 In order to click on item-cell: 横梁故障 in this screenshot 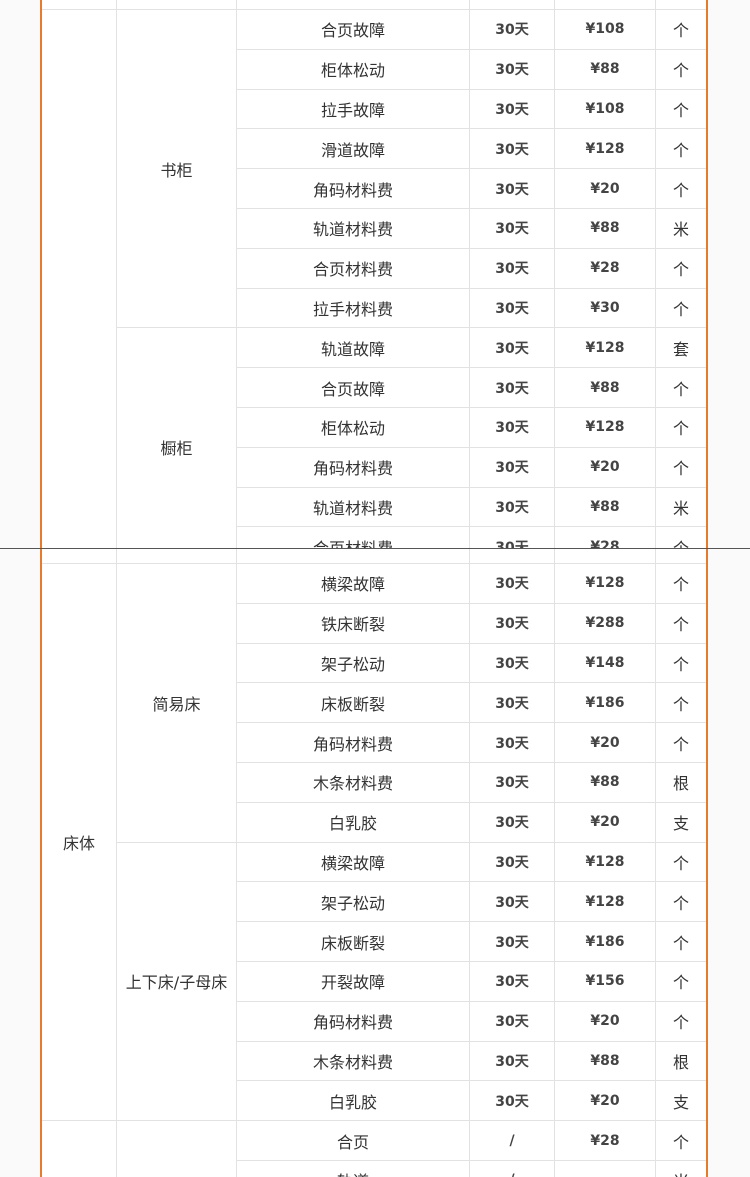, I will do `click(353, 862)`.